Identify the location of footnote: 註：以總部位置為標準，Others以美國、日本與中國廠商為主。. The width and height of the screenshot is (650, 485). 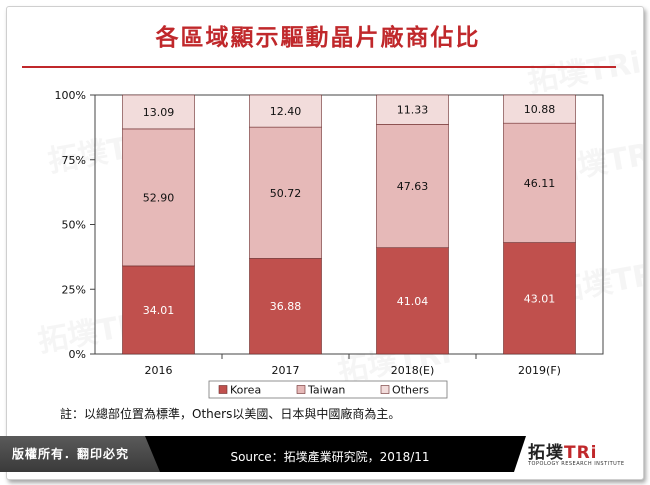
(230, 414).